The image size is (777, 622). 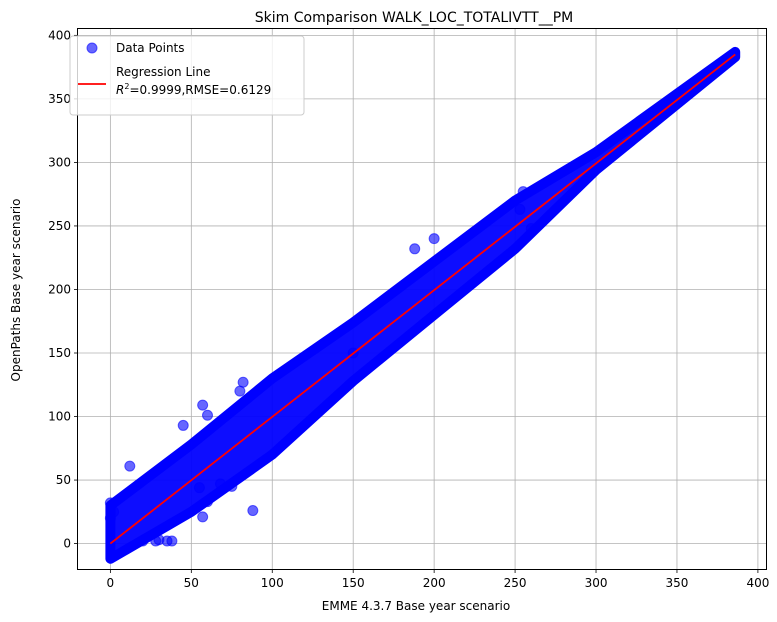 I want to click on legend-label-line: Regression Line, so click(x=163, y=72).